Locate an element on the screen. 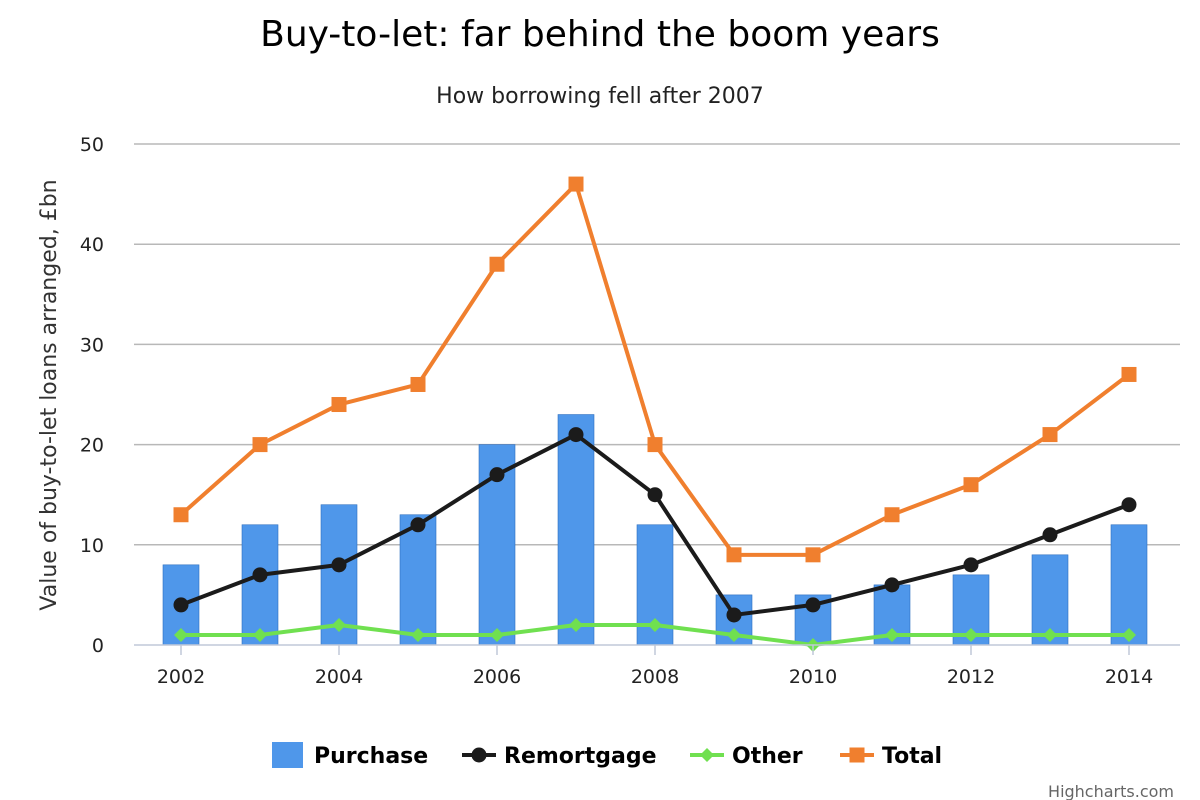 This screenshot has width=1200, height=800. legend-swatch-marker-other is located at coordinates (707, 755).